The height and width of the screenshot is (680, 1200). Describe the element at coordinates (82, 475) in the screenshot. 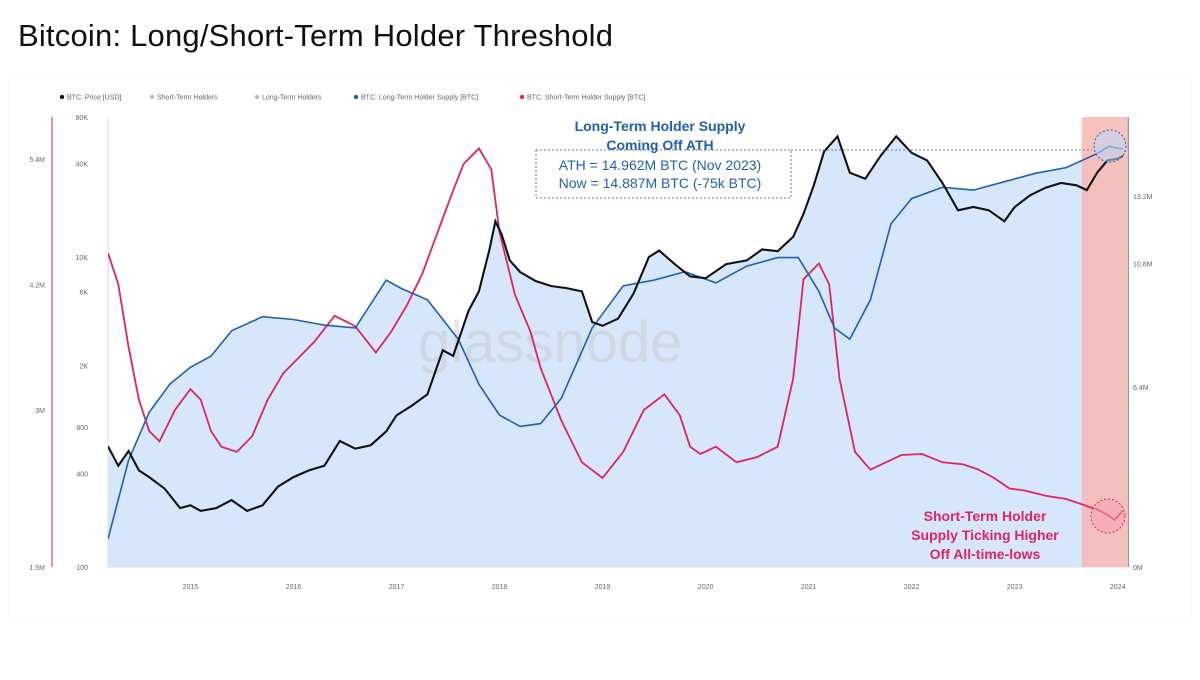

I see `price-tick-6: 400` at that location.